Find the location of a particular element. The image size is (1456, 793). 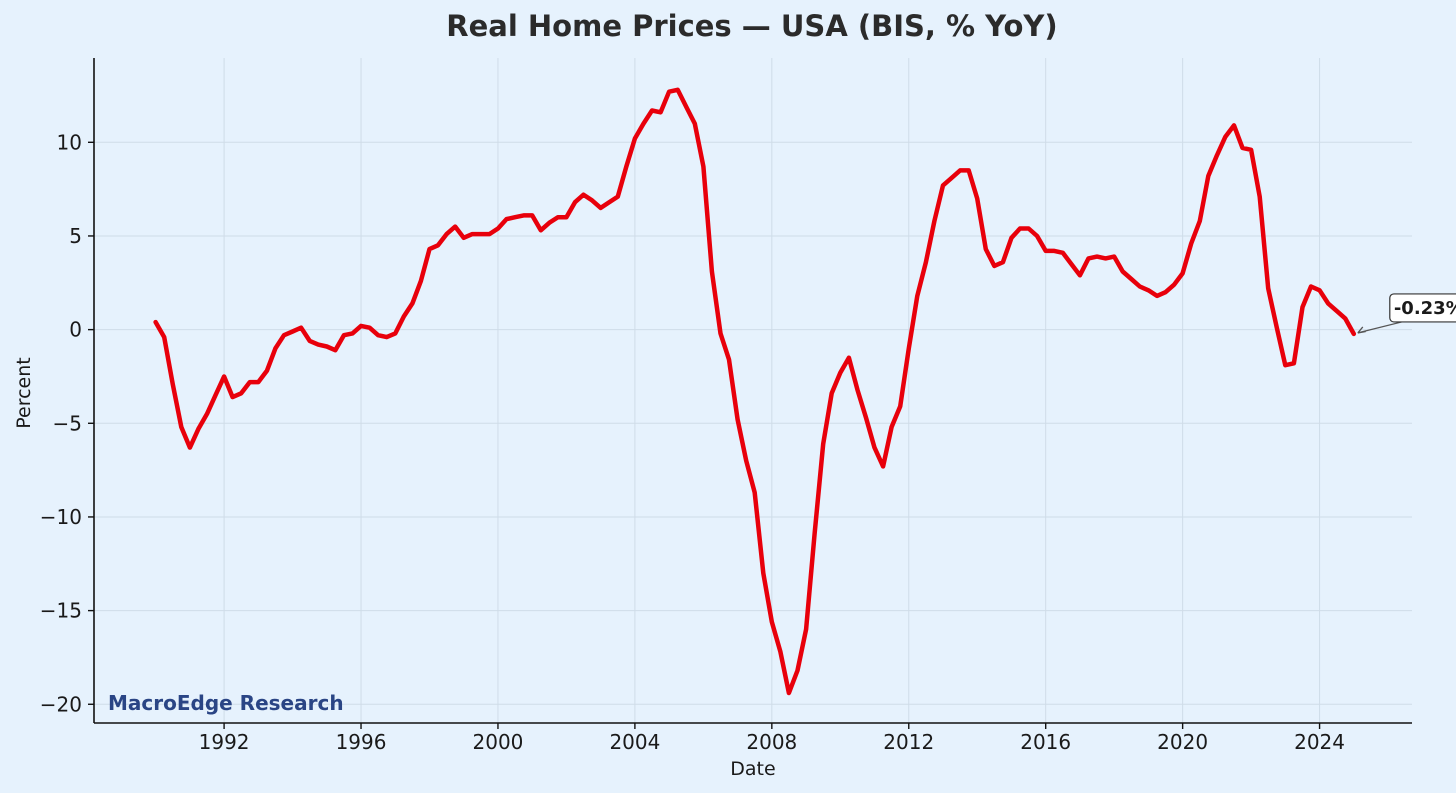

x-tick-label: 2008 is located at coordinates (771, 742).